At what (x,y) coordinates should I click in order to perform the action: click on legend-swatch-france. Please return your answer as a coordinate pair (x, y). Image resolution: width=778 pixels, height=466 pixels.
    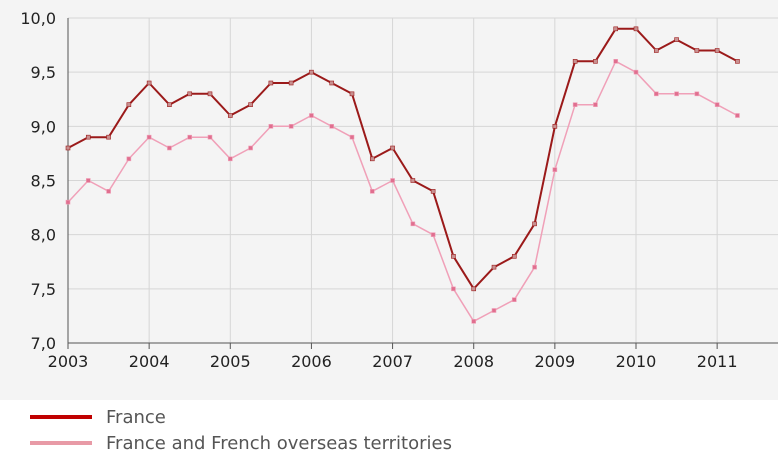
    Looking at the image, I should click on (61, 417).